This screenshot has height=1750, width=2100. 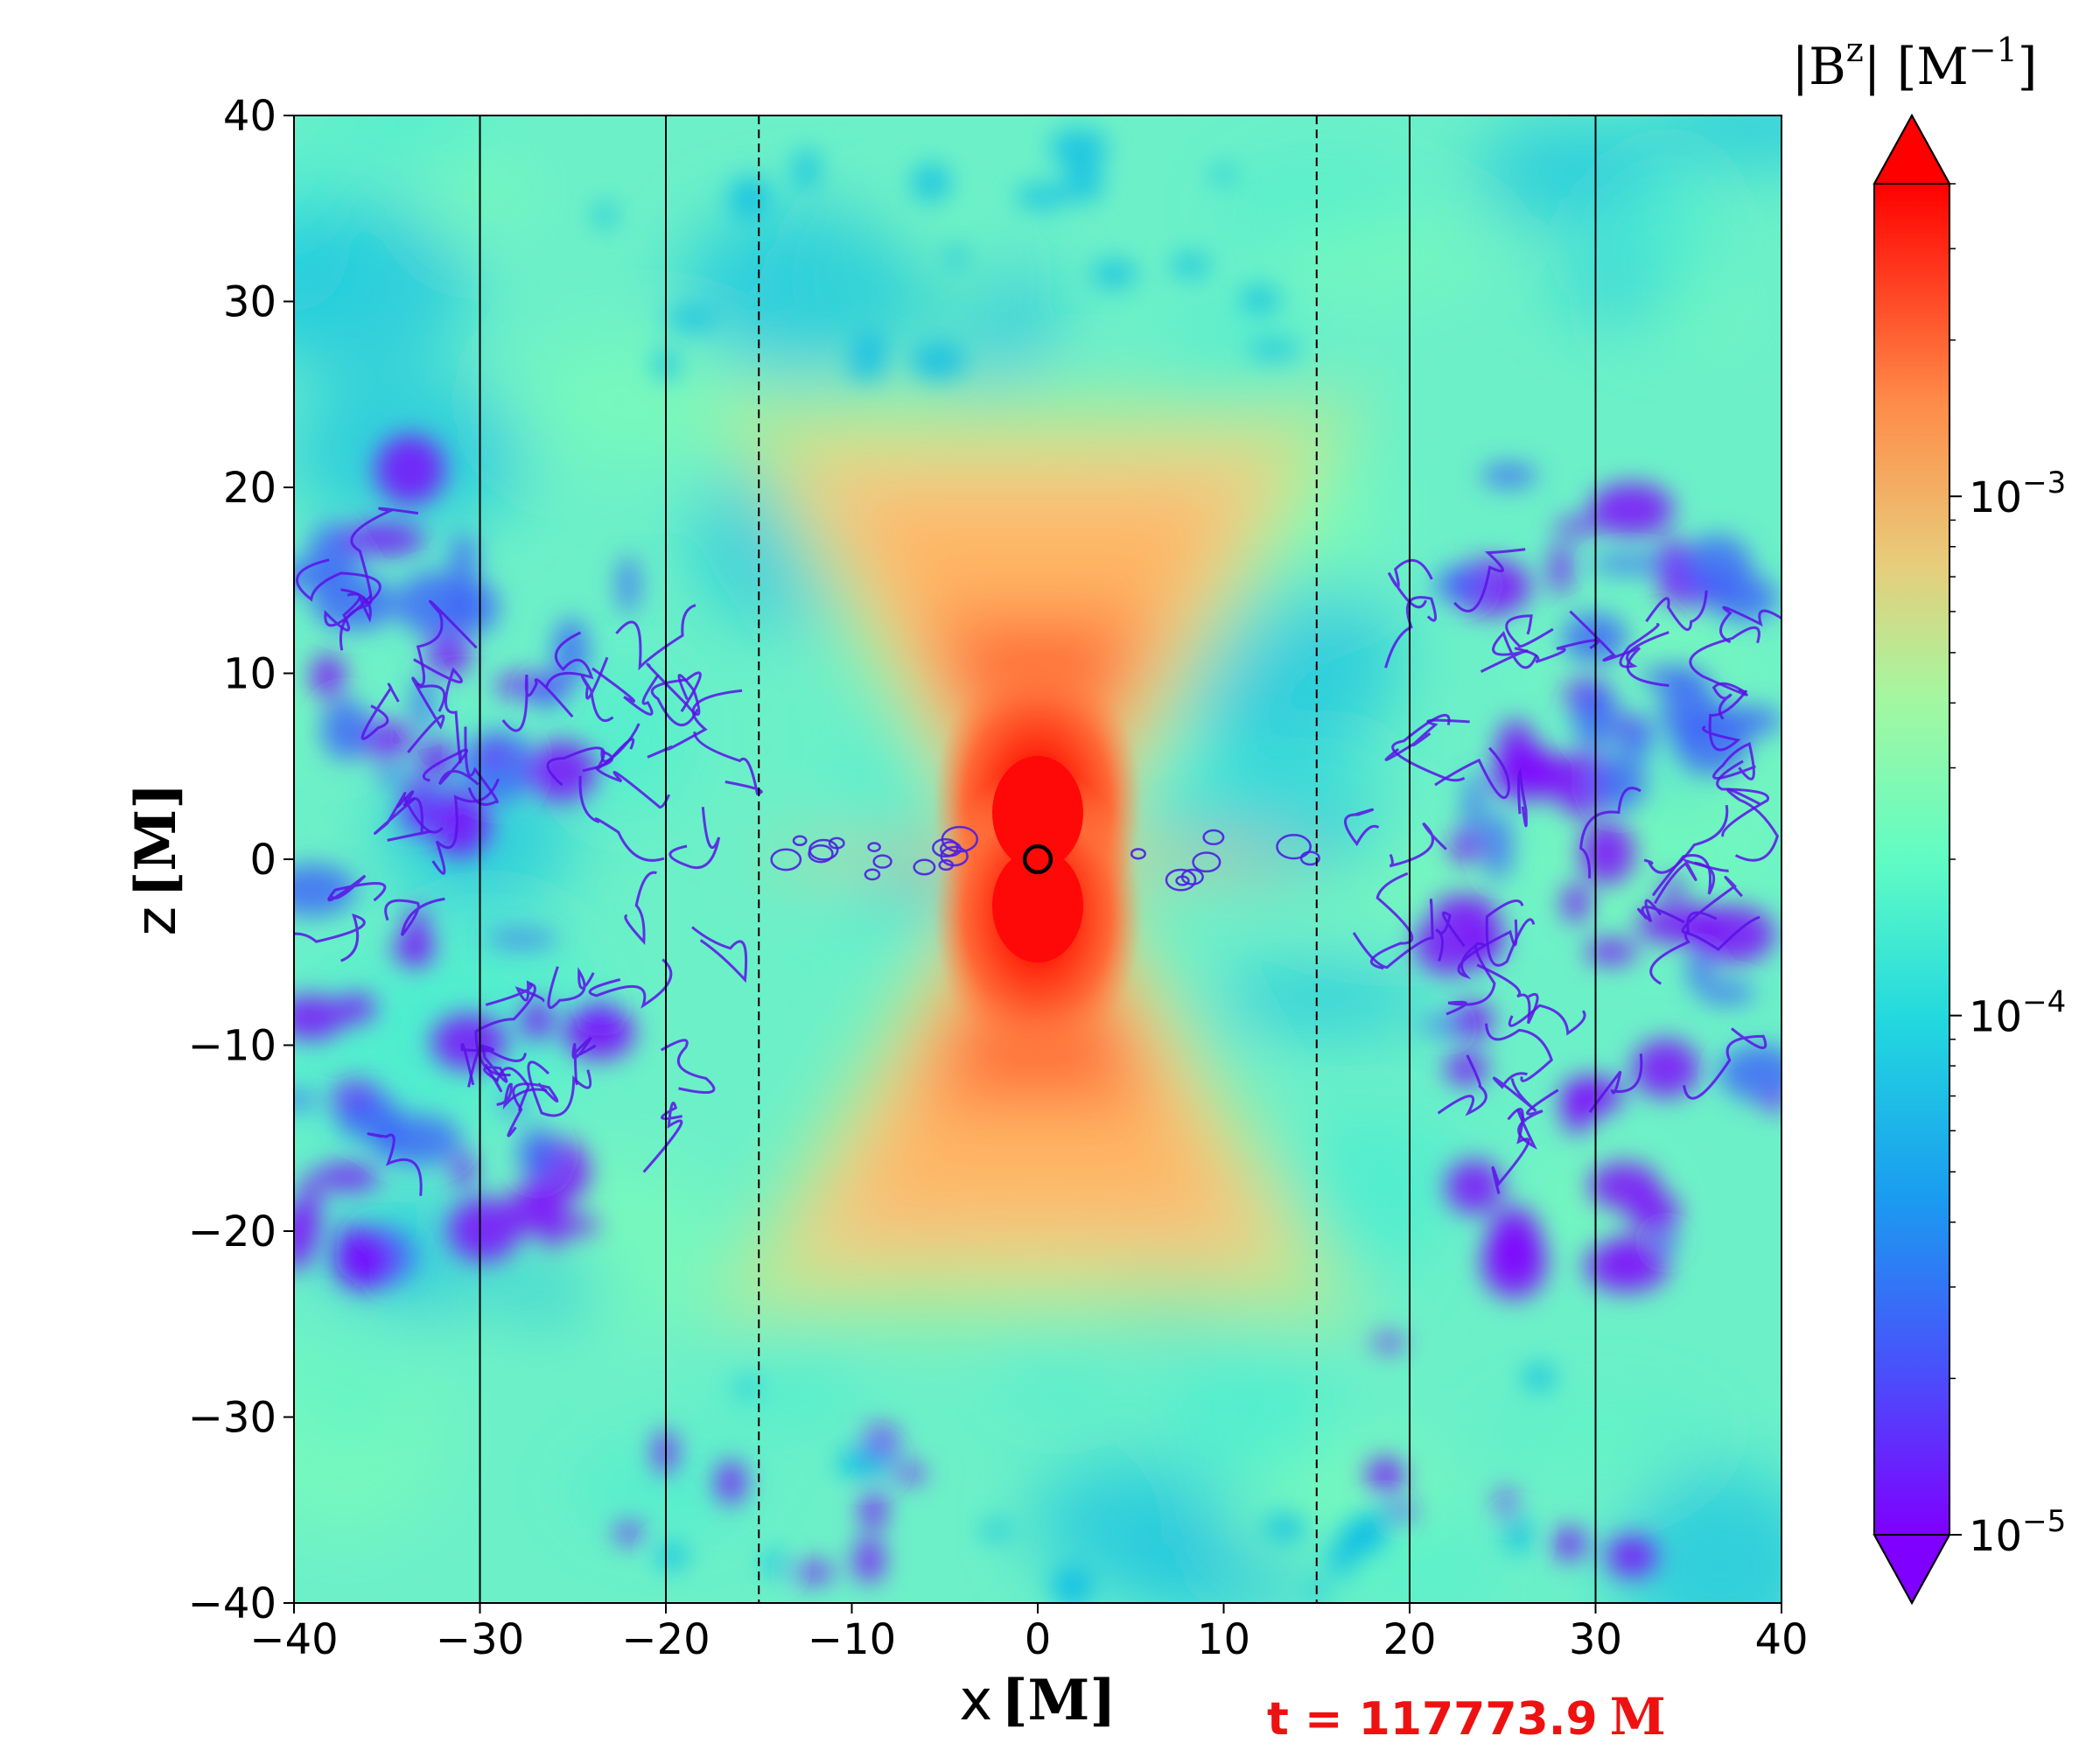 I want to click on y-axis-ticks: −40 −30 −20 −10 0 10 20 30 40, so click(x=241, y=860).